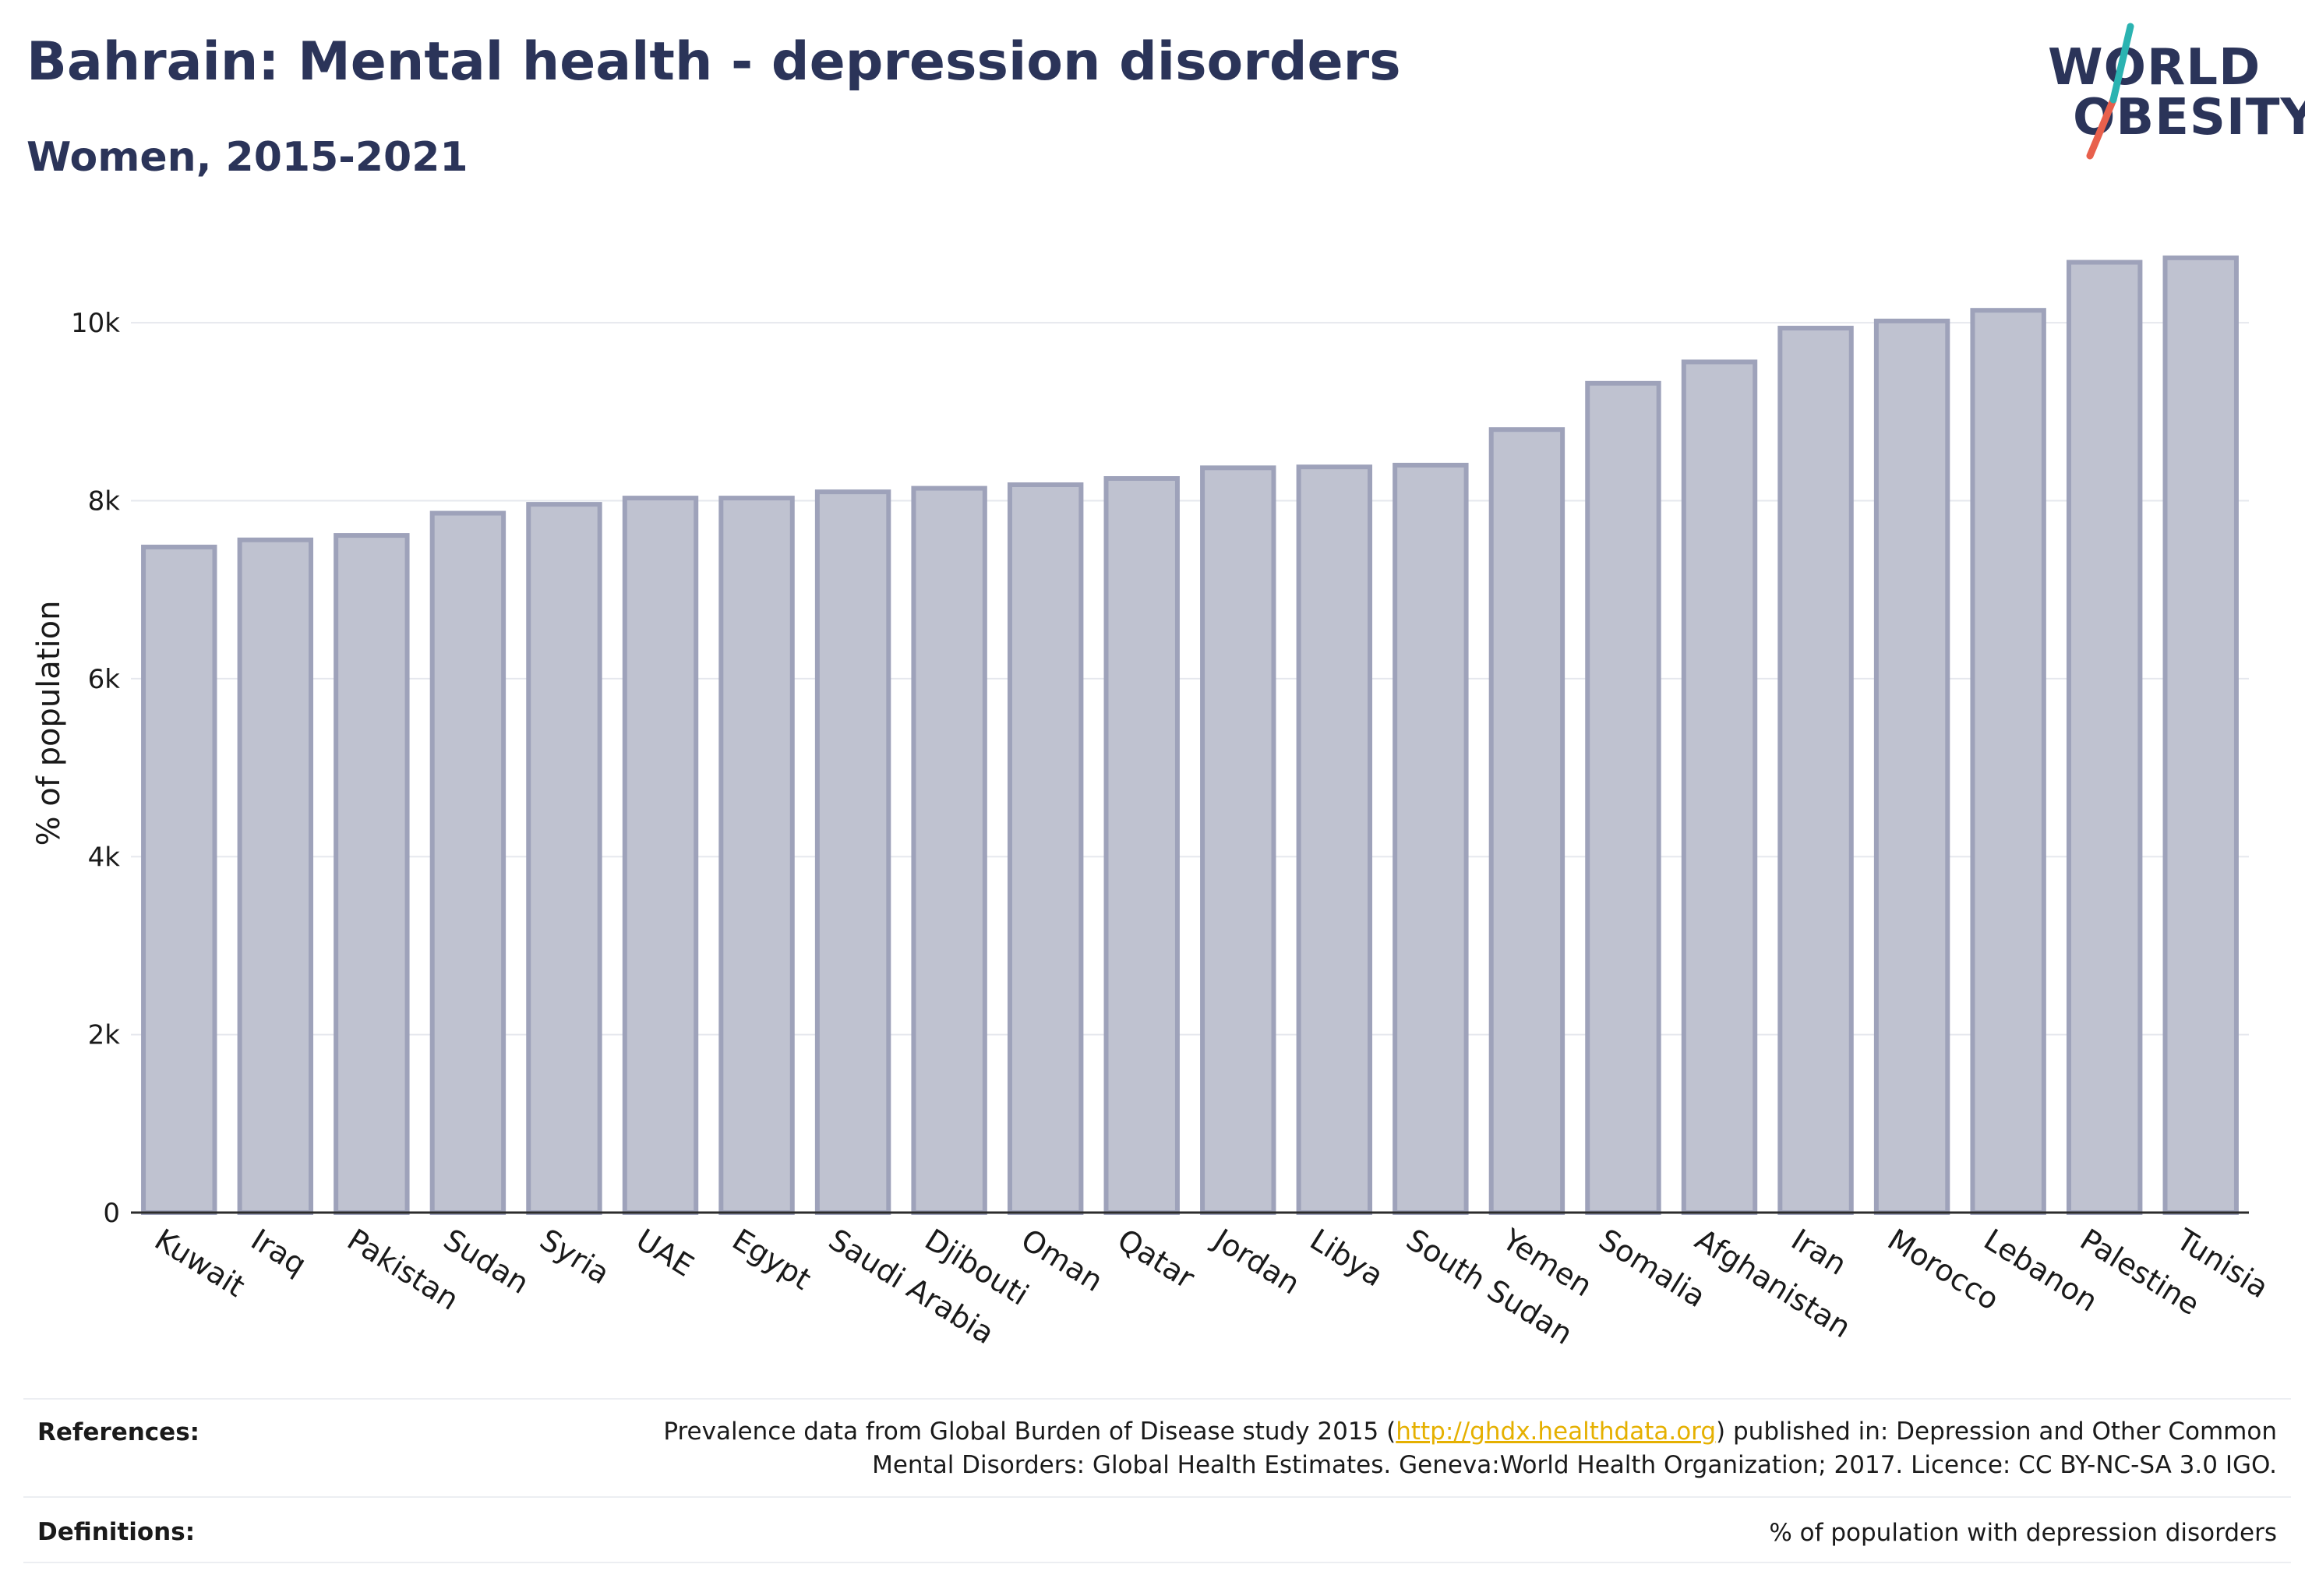 The height and width of the screenshot is (1596, 2305). What do you see at coordinates (105, 501) in the screenshot?
I see `y-tick-label: 8k` at bounding box center [105, 501].